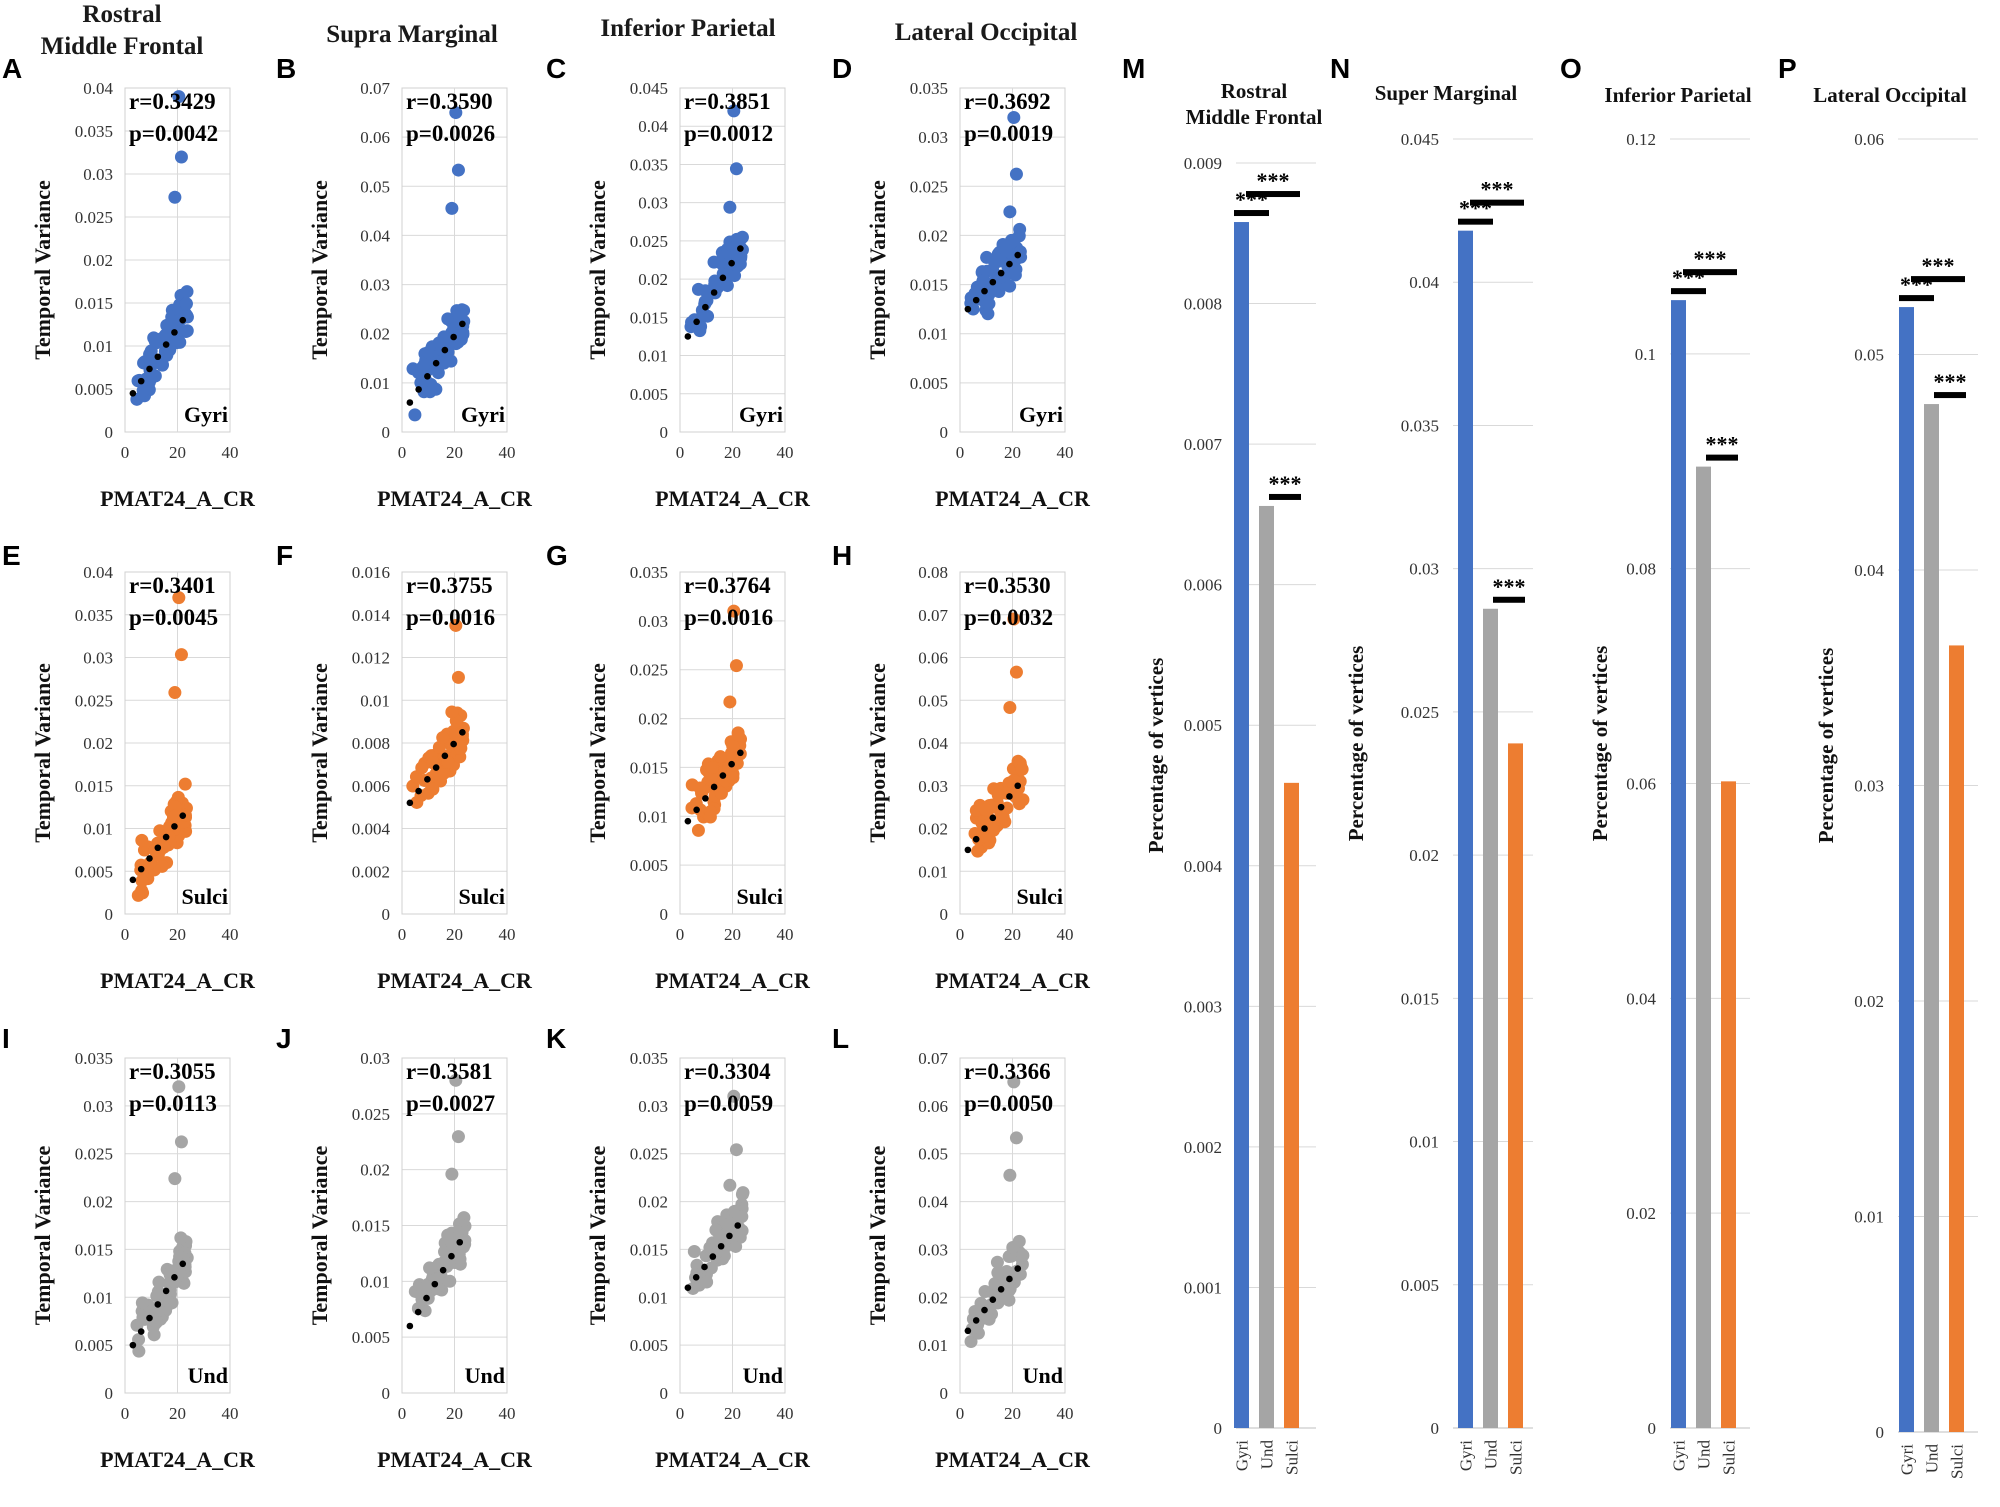 The width and height of the screenshot is (2000, 1507). I want to click on bar-panel-N, so click(1493, 783).